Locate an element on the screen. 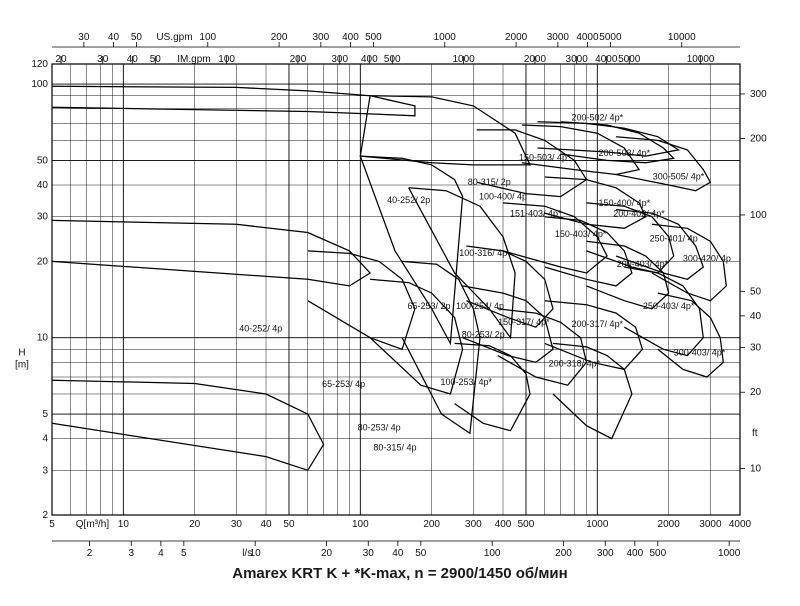 The image size is (800, 606). x-tick-label: 500 is located at coordinates (526, 524).